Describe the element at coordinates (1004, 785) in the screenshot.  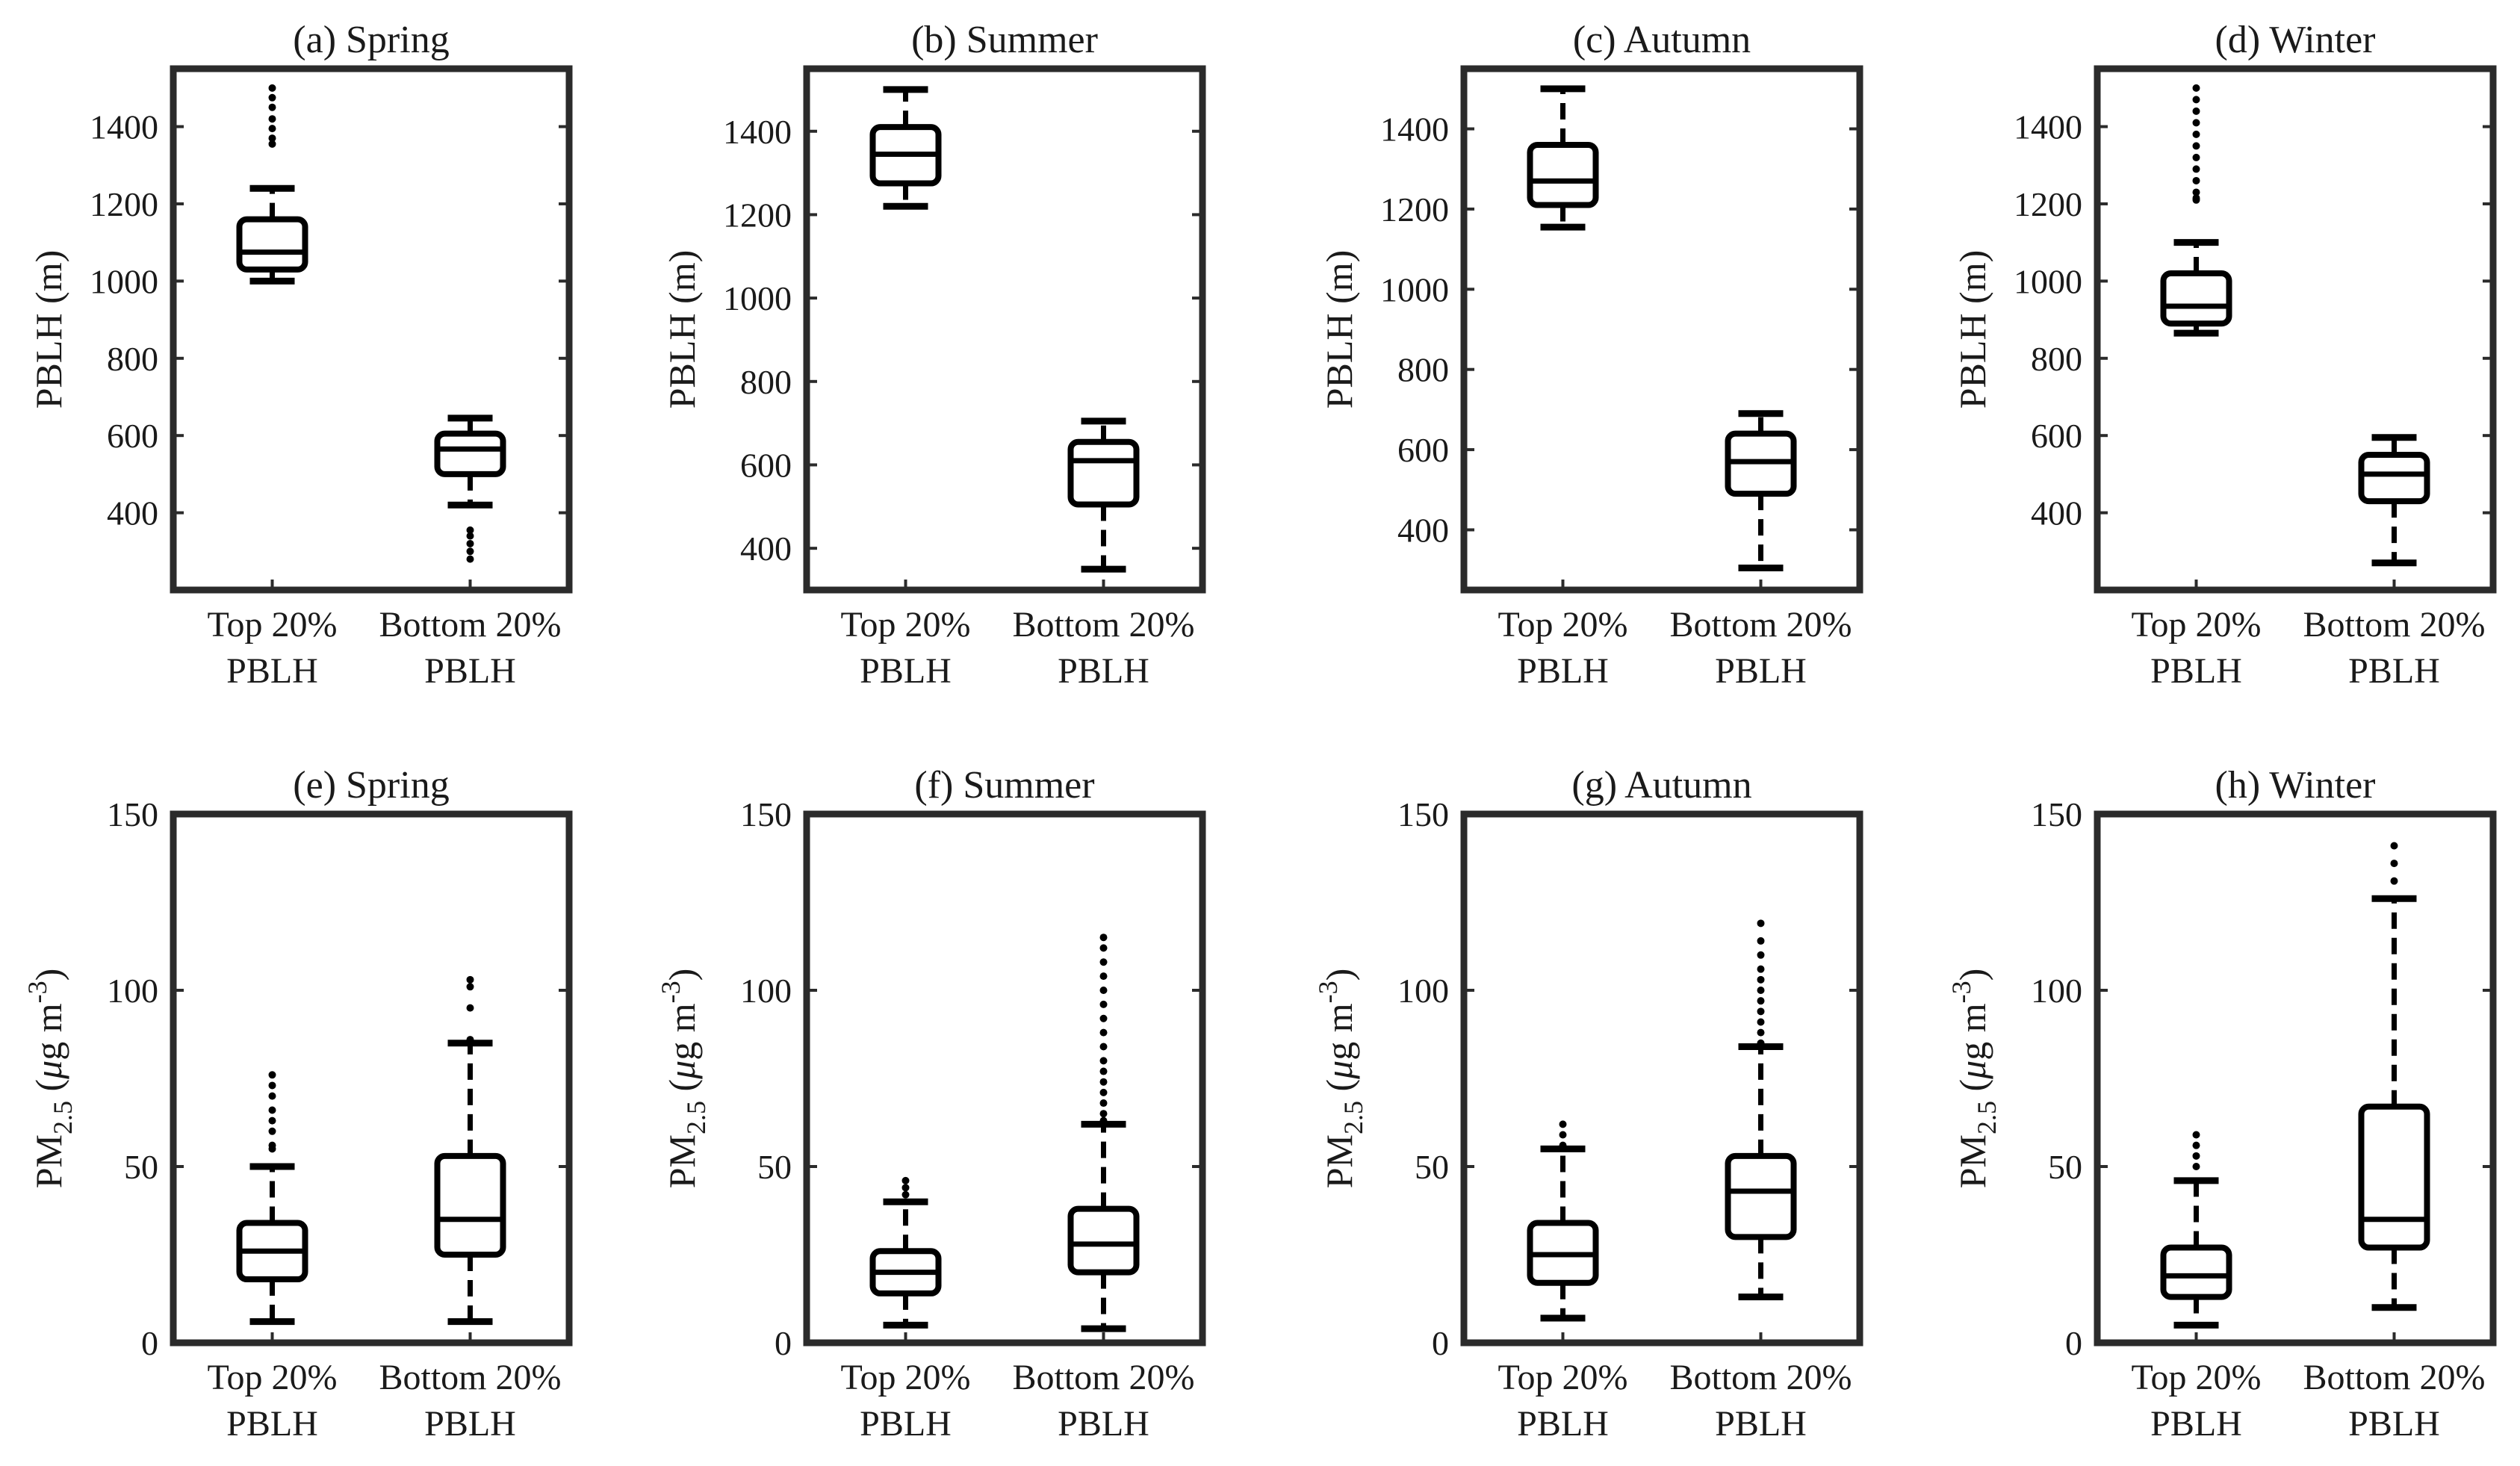
I see `panel-title: (f) Summer` at that location.